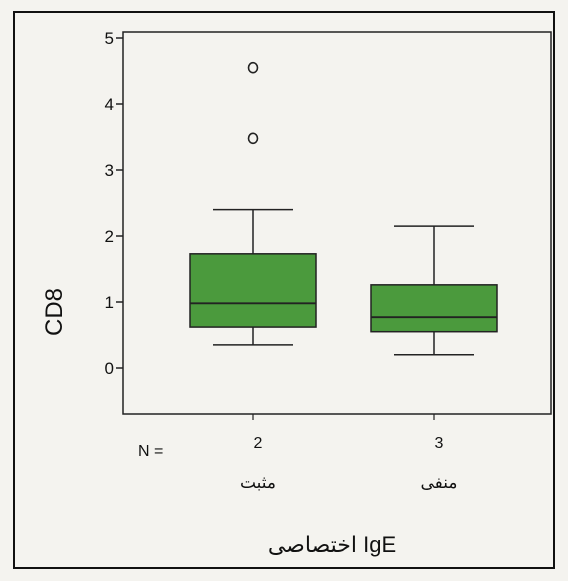 The height and width of the screenshot is (581, 568). What do you see at coordinates (109, 236) in the screenshot?
I see `y-tick-label: 2` at bounding box center [109, 236].